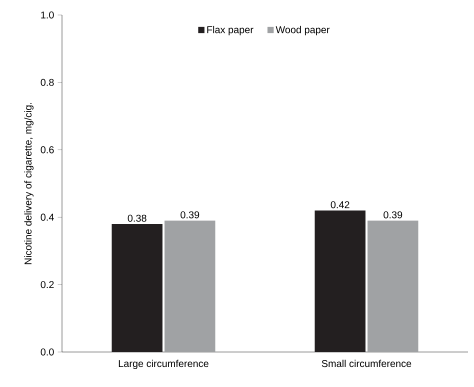 This screenshot has width=474, height=387. What do you see at coordinates (367, 364) in the screenshot?
I see `x-tick-label: Small circumference` at bounding box center [367, 364].